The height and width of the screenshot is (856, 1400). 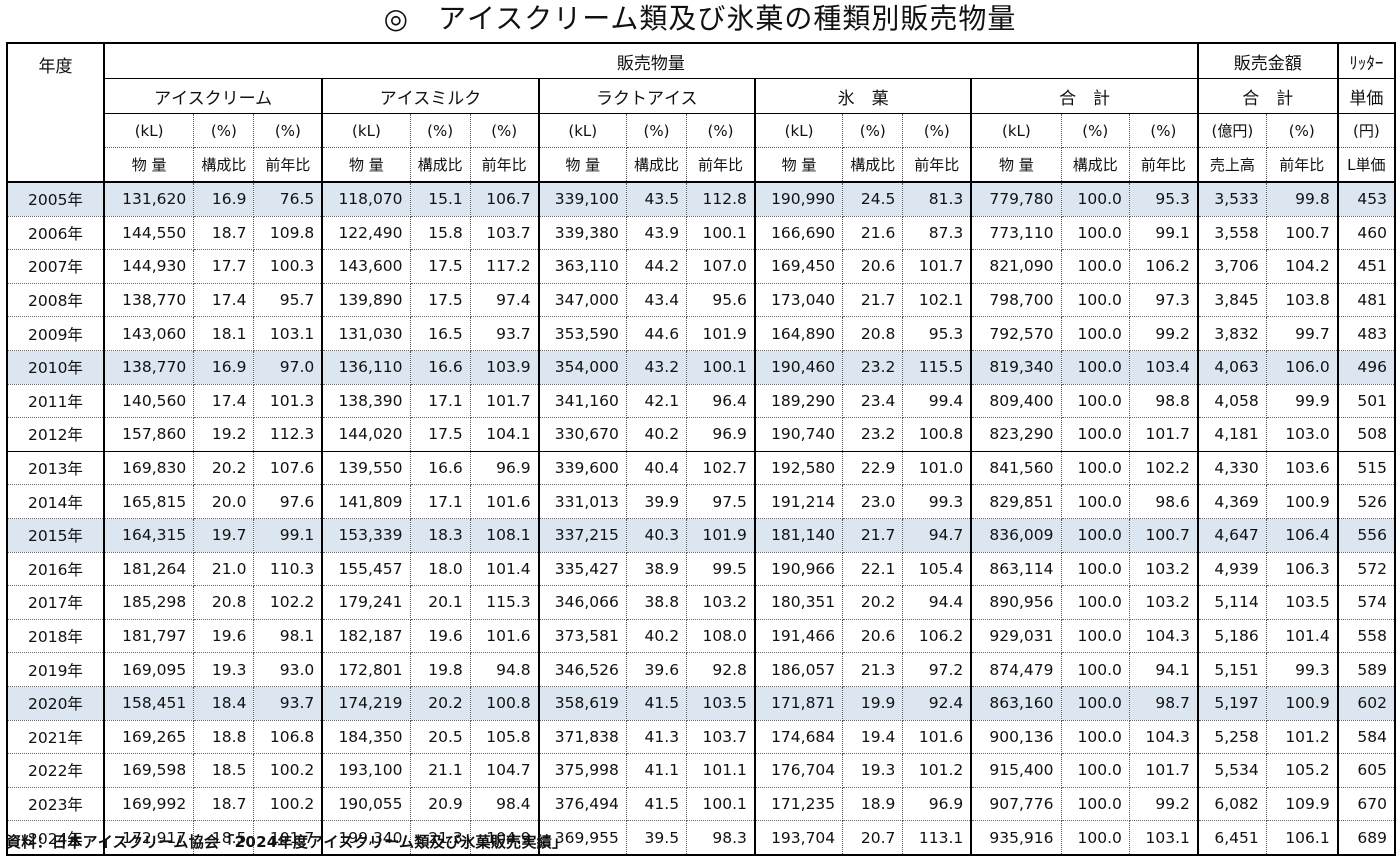 I want to click on value-cell: 44.6, so click(x=657, y=333).